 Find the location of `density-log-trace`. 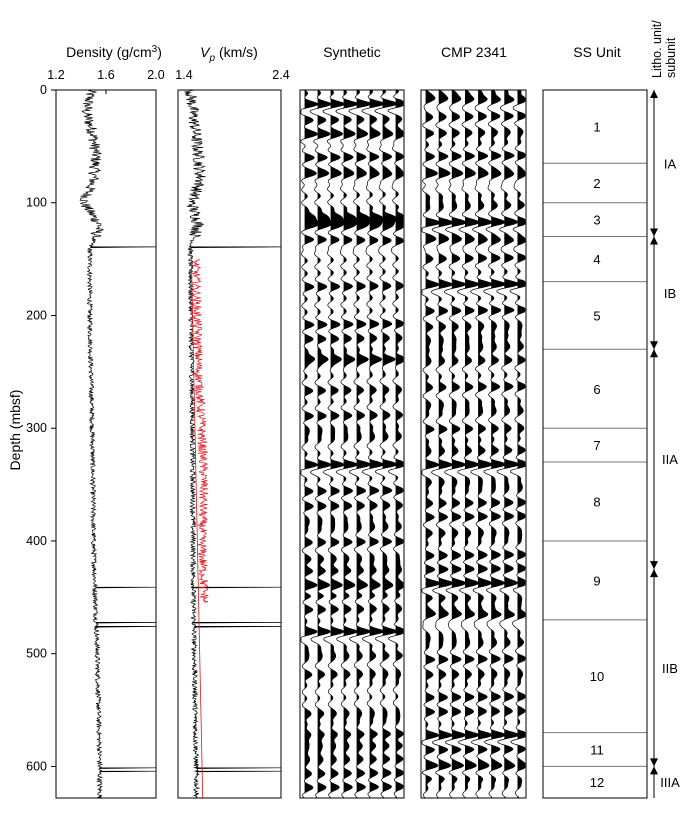

density-log-trace is located at coordinates (118, 443).